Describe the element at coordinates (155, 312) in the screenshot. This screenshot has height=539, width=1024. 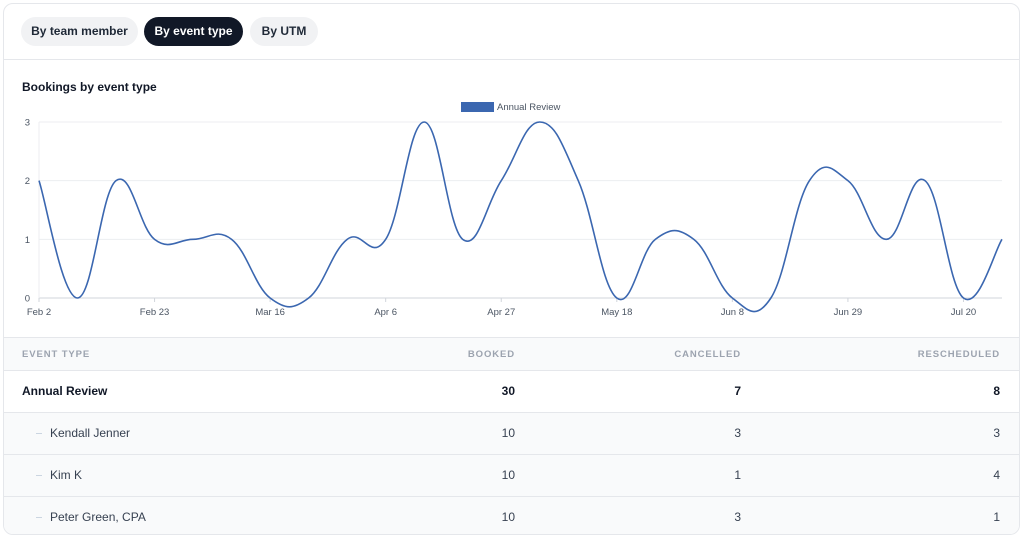
I see `x-tick-label: Feb 23` at that location.